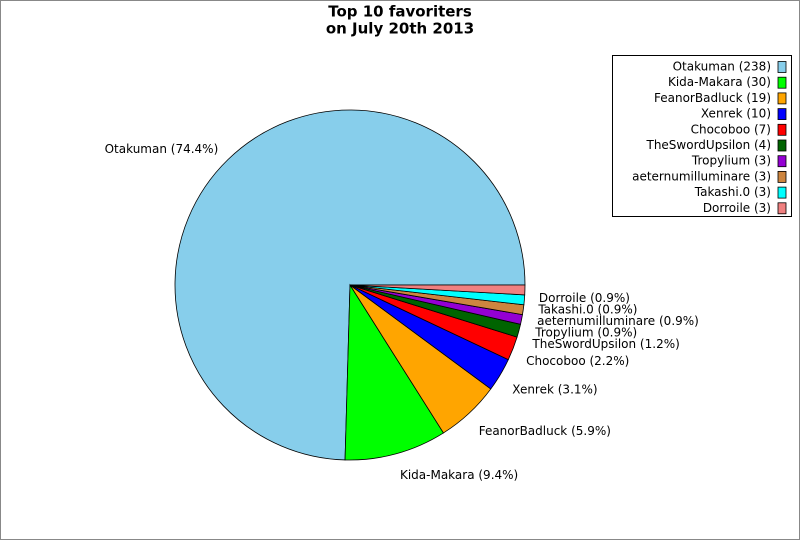 Image resolution: width=800 pixels, height=540 pixels. I want to click on slice-label: Otakuman (74.4%), so click(162, 149).